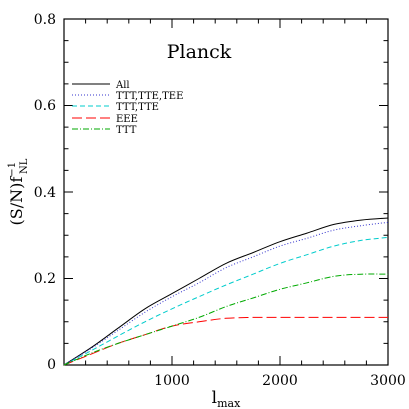  I want to click on legend-label-all: All, so click(122, 85).